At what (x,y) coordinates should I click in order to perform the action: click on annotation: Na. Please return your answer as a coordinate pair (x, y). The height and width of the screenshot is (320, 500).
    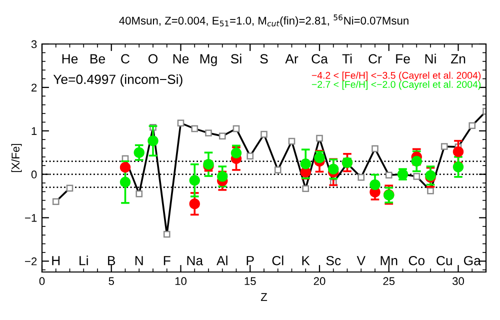
    Looking at the image, I should click on (195, 261).